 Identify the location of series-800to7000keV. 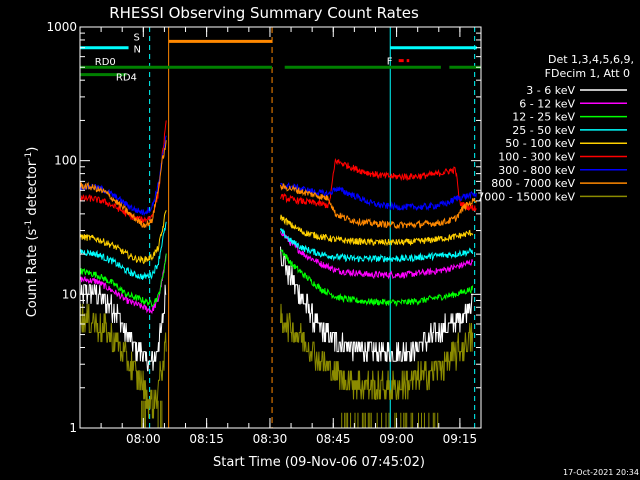
(278, 185).